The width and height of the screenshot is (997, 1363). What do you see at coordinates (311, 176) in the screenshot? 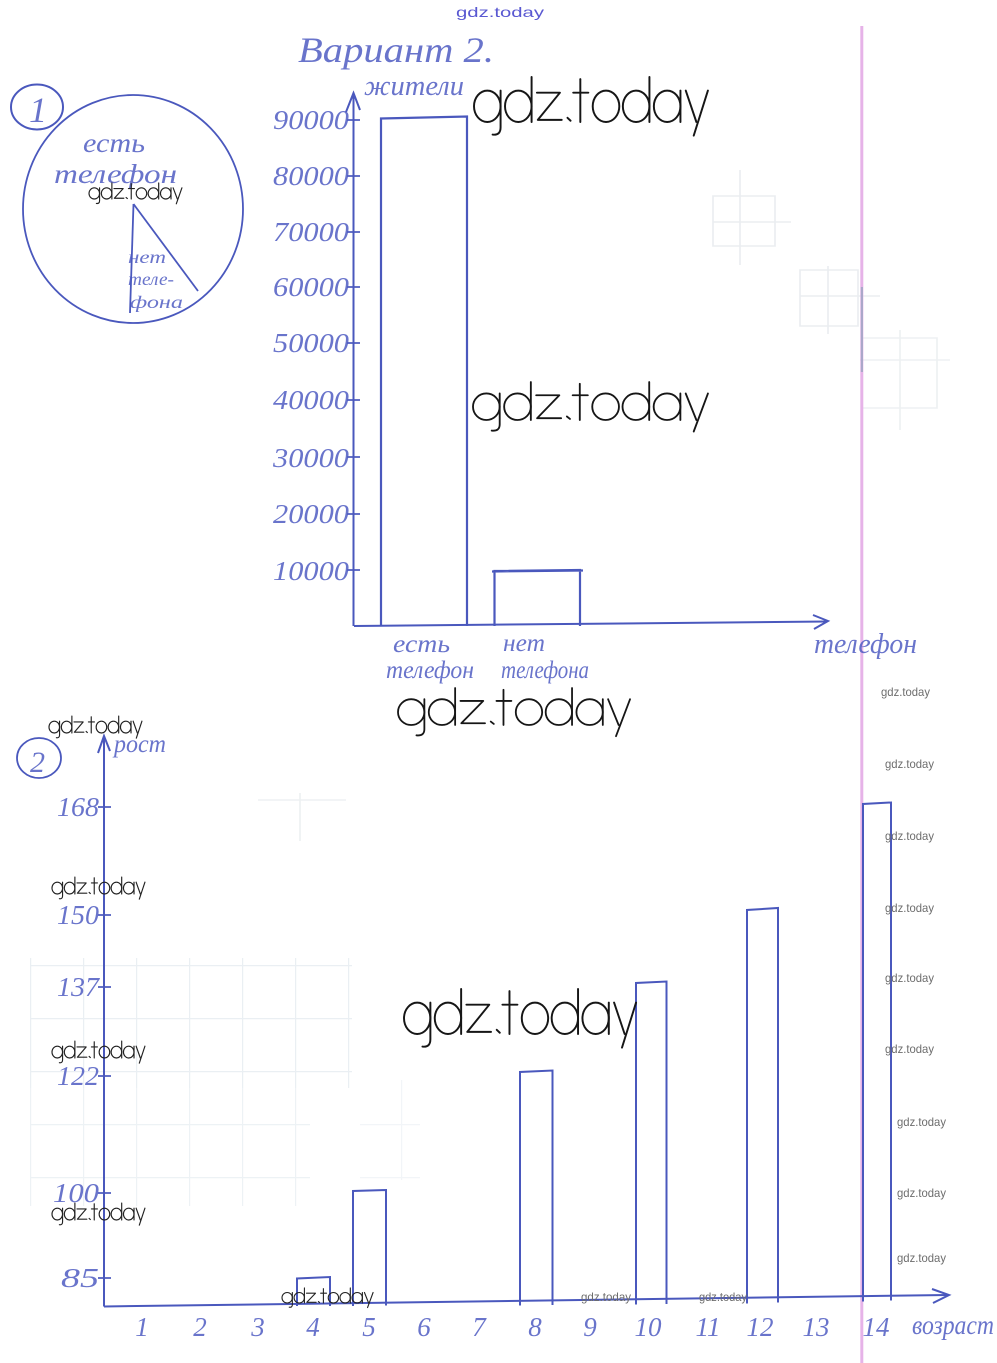
I see `svg-text: 80000` at bounding box center [311, 176].